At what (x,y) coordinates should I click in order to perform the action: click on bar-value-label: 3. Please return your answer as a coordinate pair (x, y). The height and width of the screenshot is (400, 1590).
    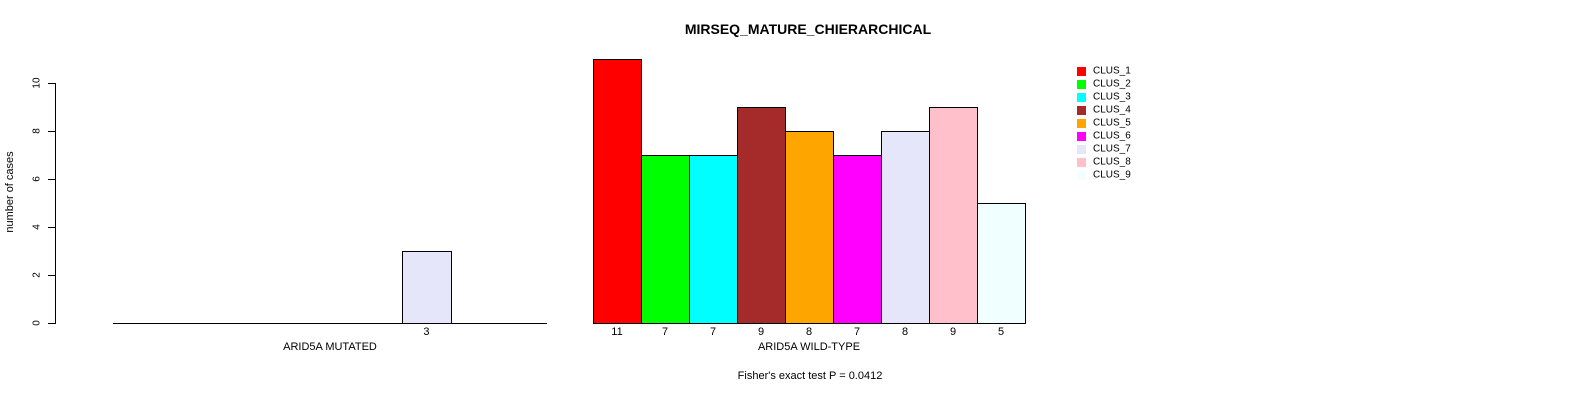
    Looking at the image, I should click on (426, 332).